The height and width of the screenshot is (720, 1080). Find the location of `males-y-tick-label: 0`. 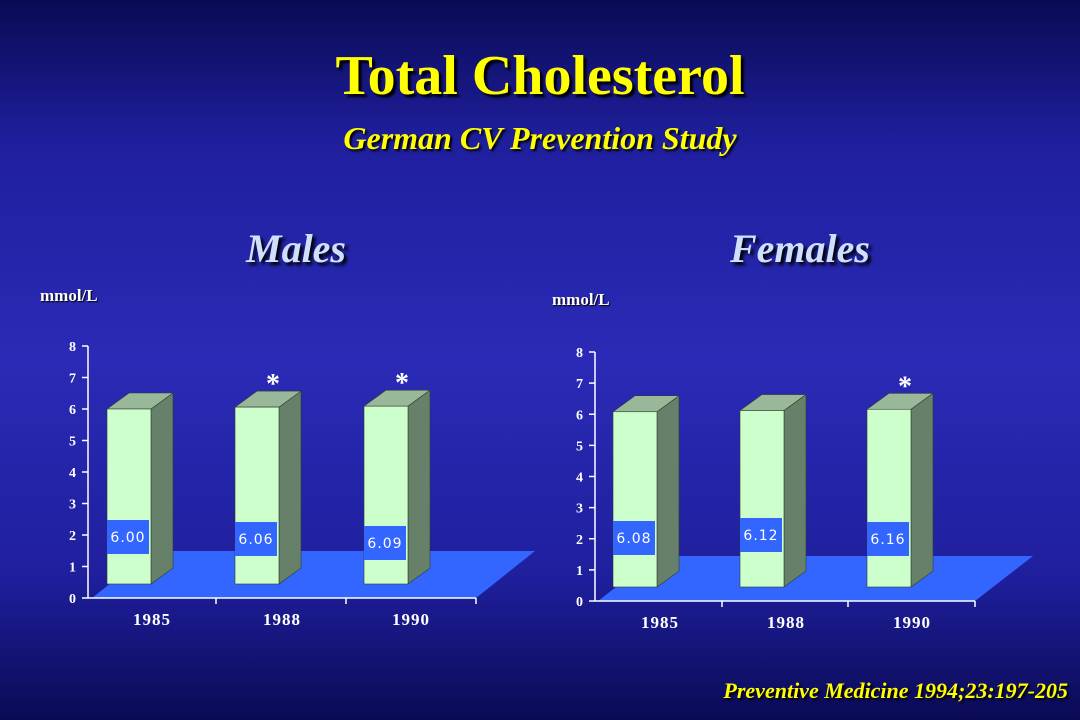

males-y-tick-label: 0 is located at coordinates (72, 599).